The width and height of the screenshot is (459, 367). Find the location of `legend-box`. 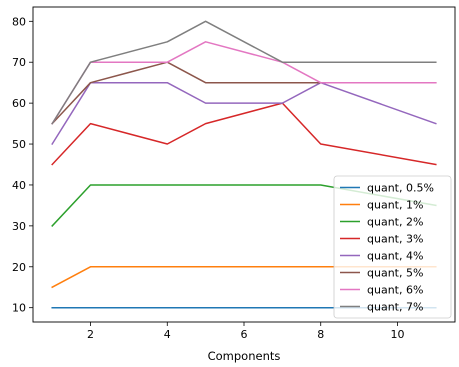

legend-box is located at coordinates (392, 247).